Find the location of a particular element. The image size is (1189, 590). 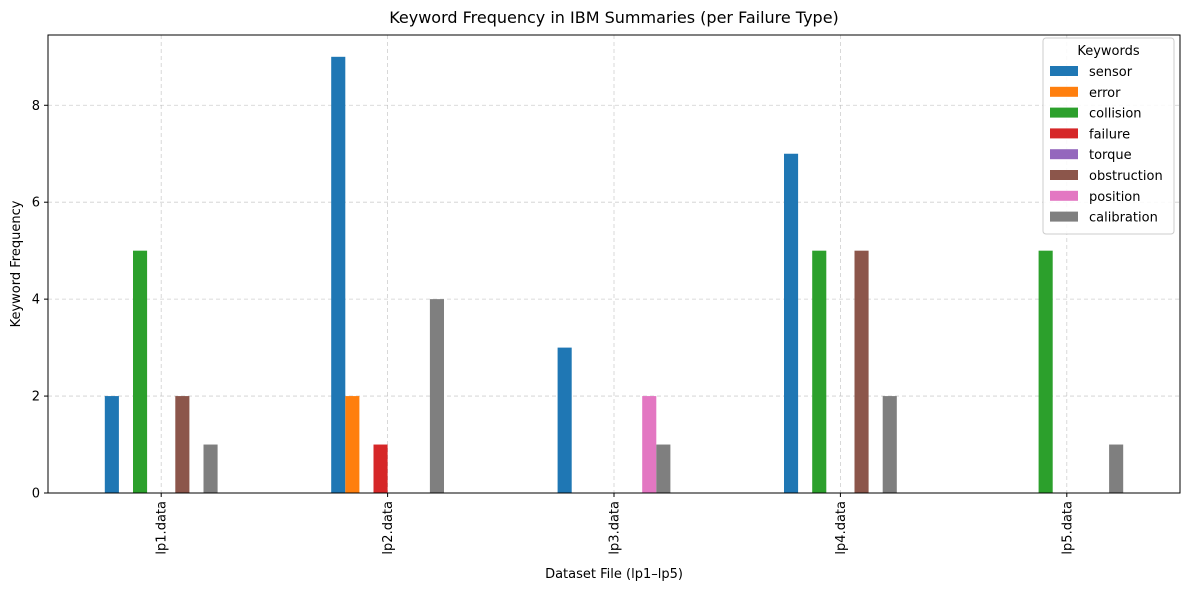

legend-swatch-collision is located at coordinates (1064, 112).